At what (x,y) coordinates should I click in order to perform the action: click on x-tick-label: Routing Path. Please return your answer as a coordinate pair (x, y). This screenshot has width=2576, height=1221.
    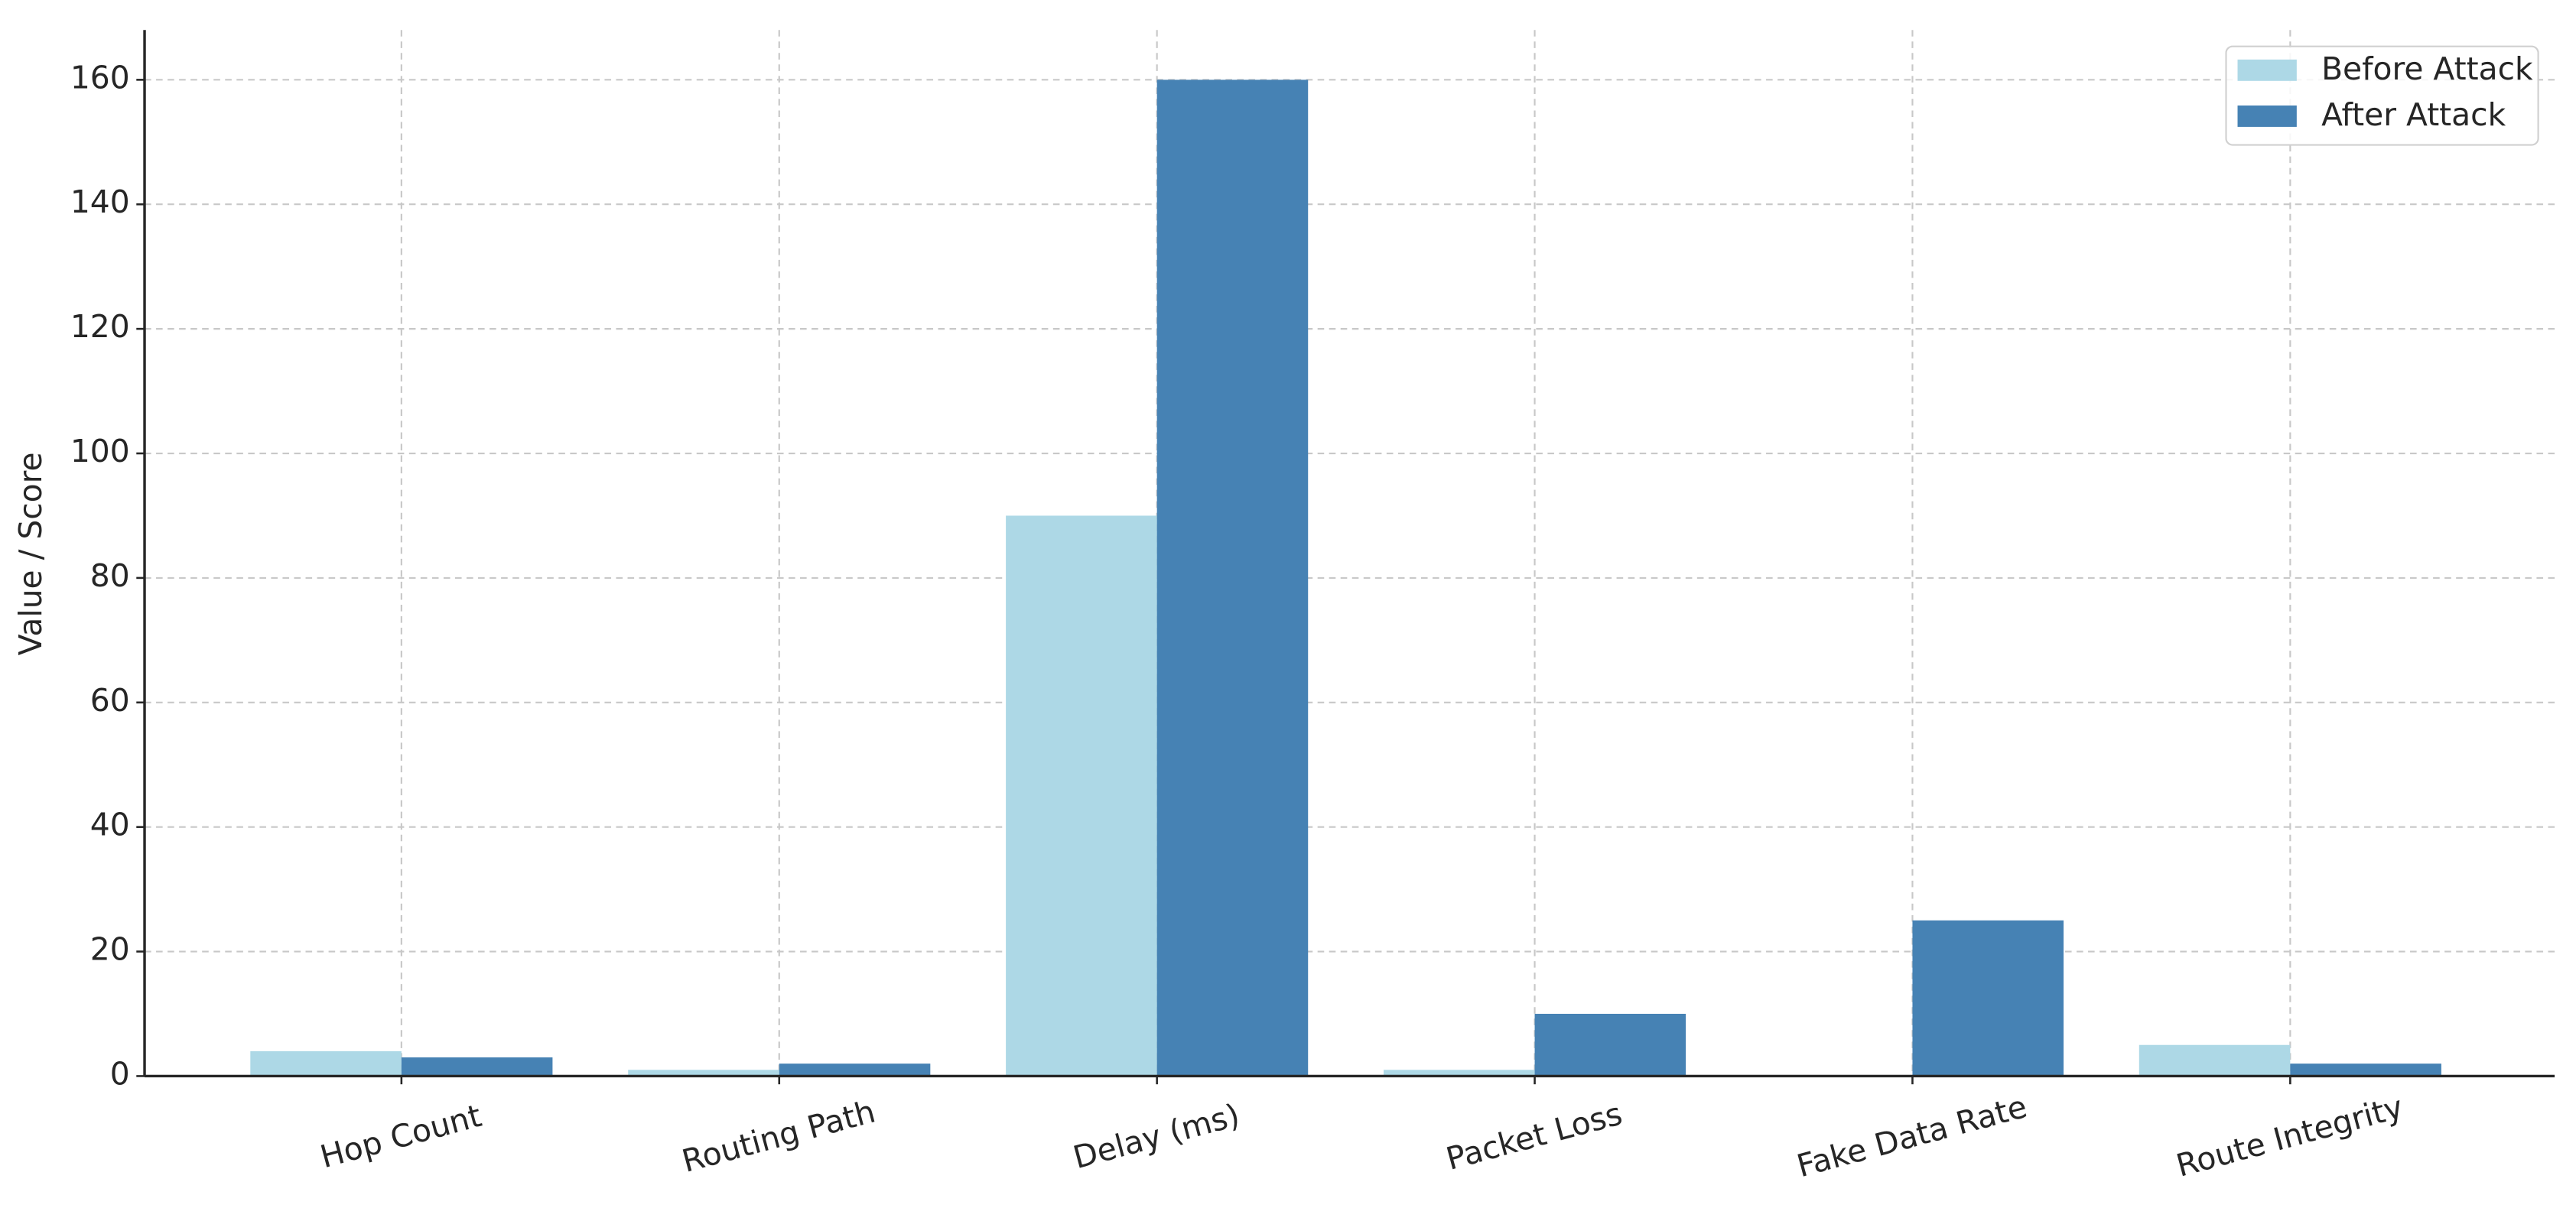
    Looking at the image, I should click on (779, 1136).